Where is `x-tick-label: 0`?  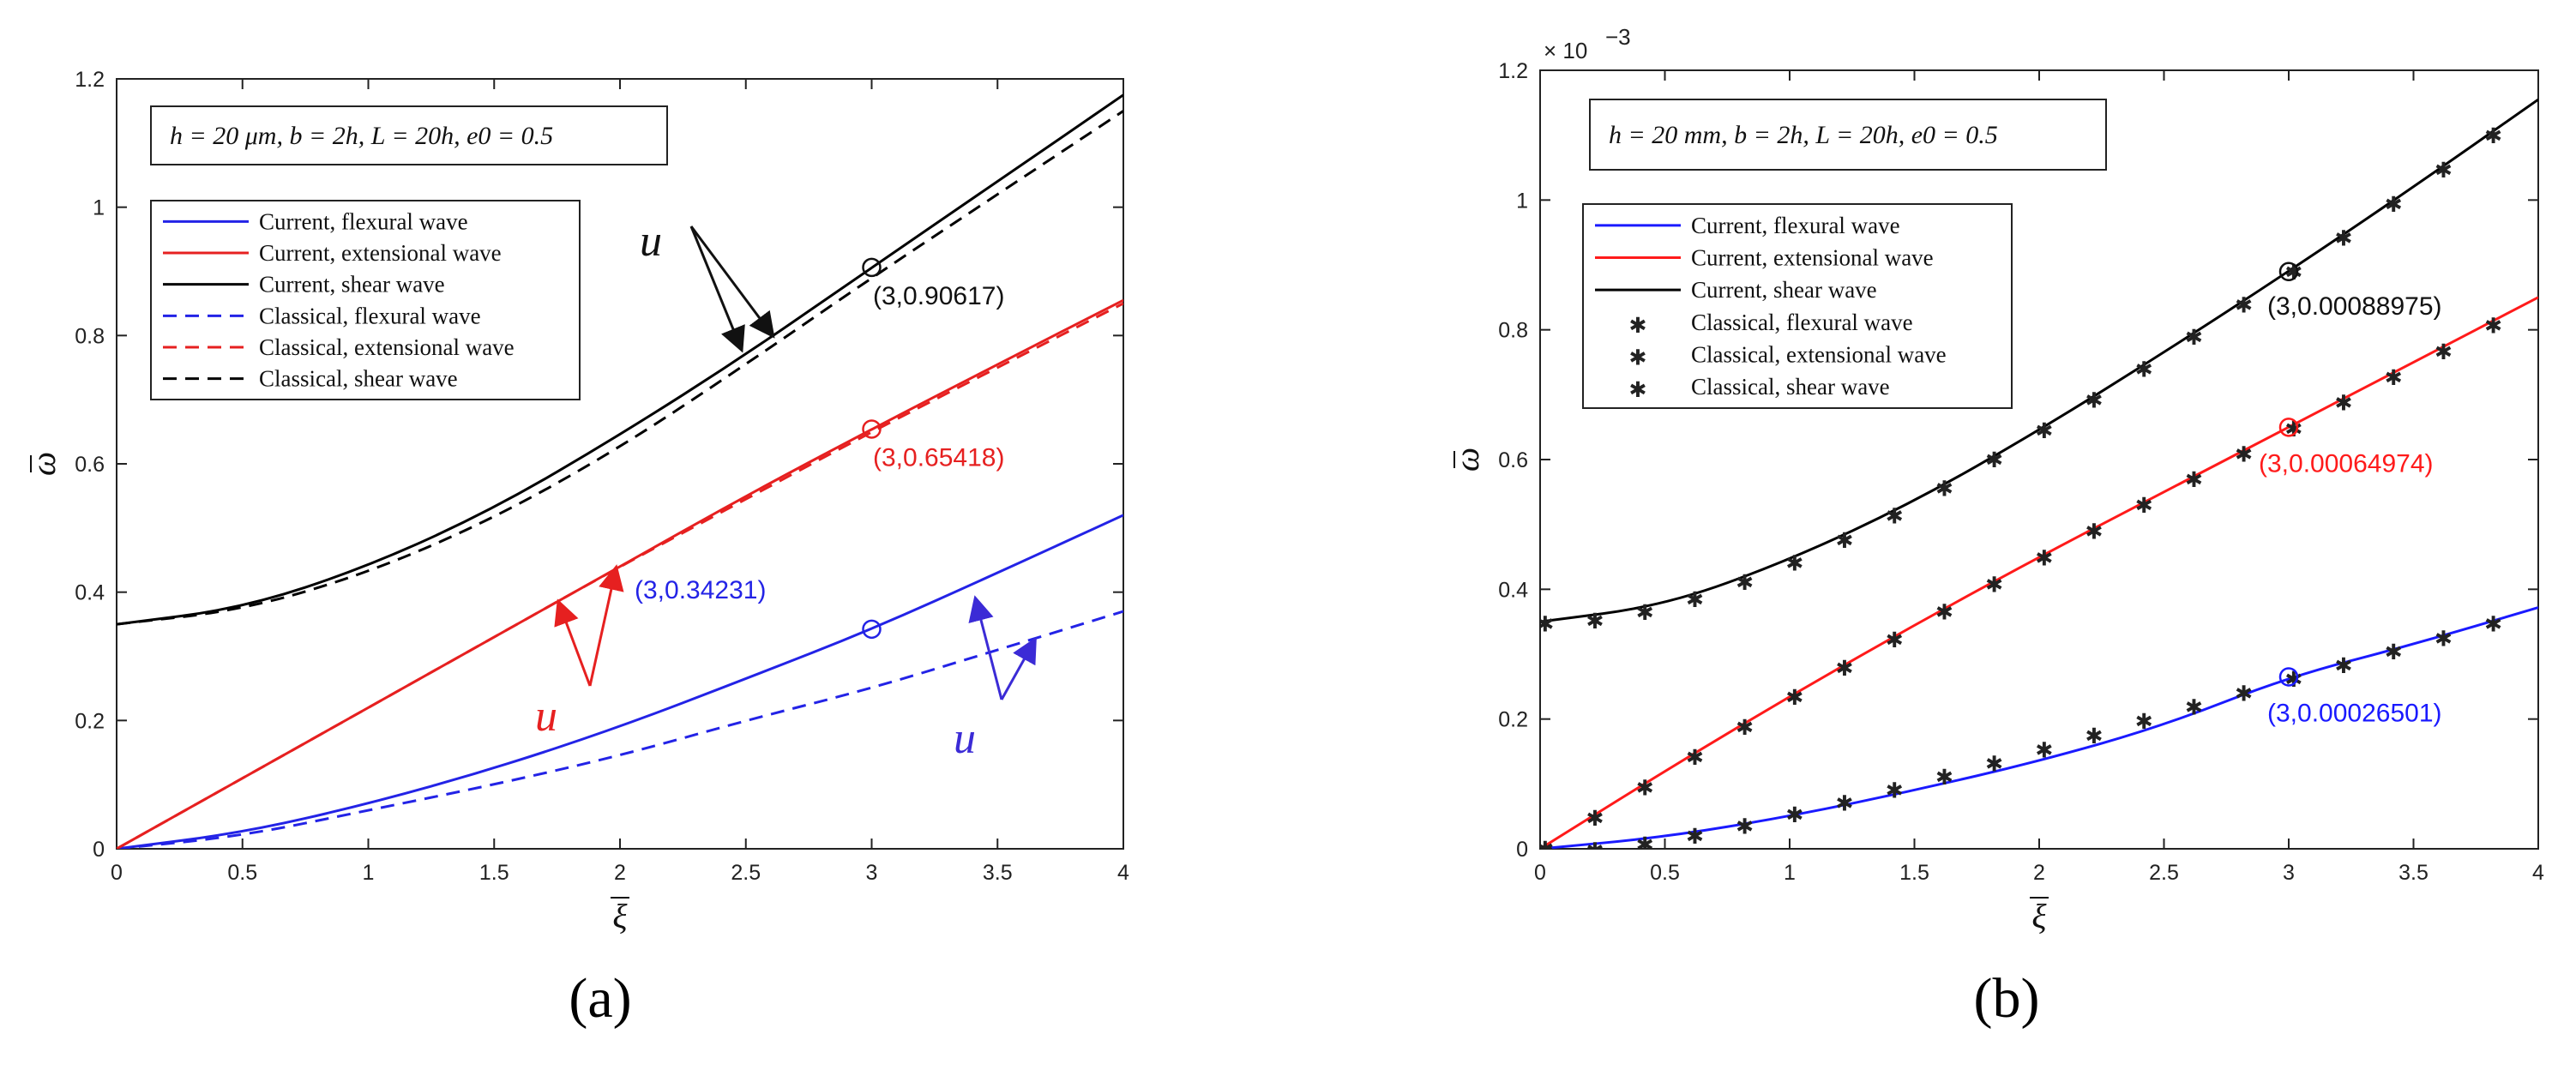 x-tick-label: 0 is located at coordinates (1540, 873).